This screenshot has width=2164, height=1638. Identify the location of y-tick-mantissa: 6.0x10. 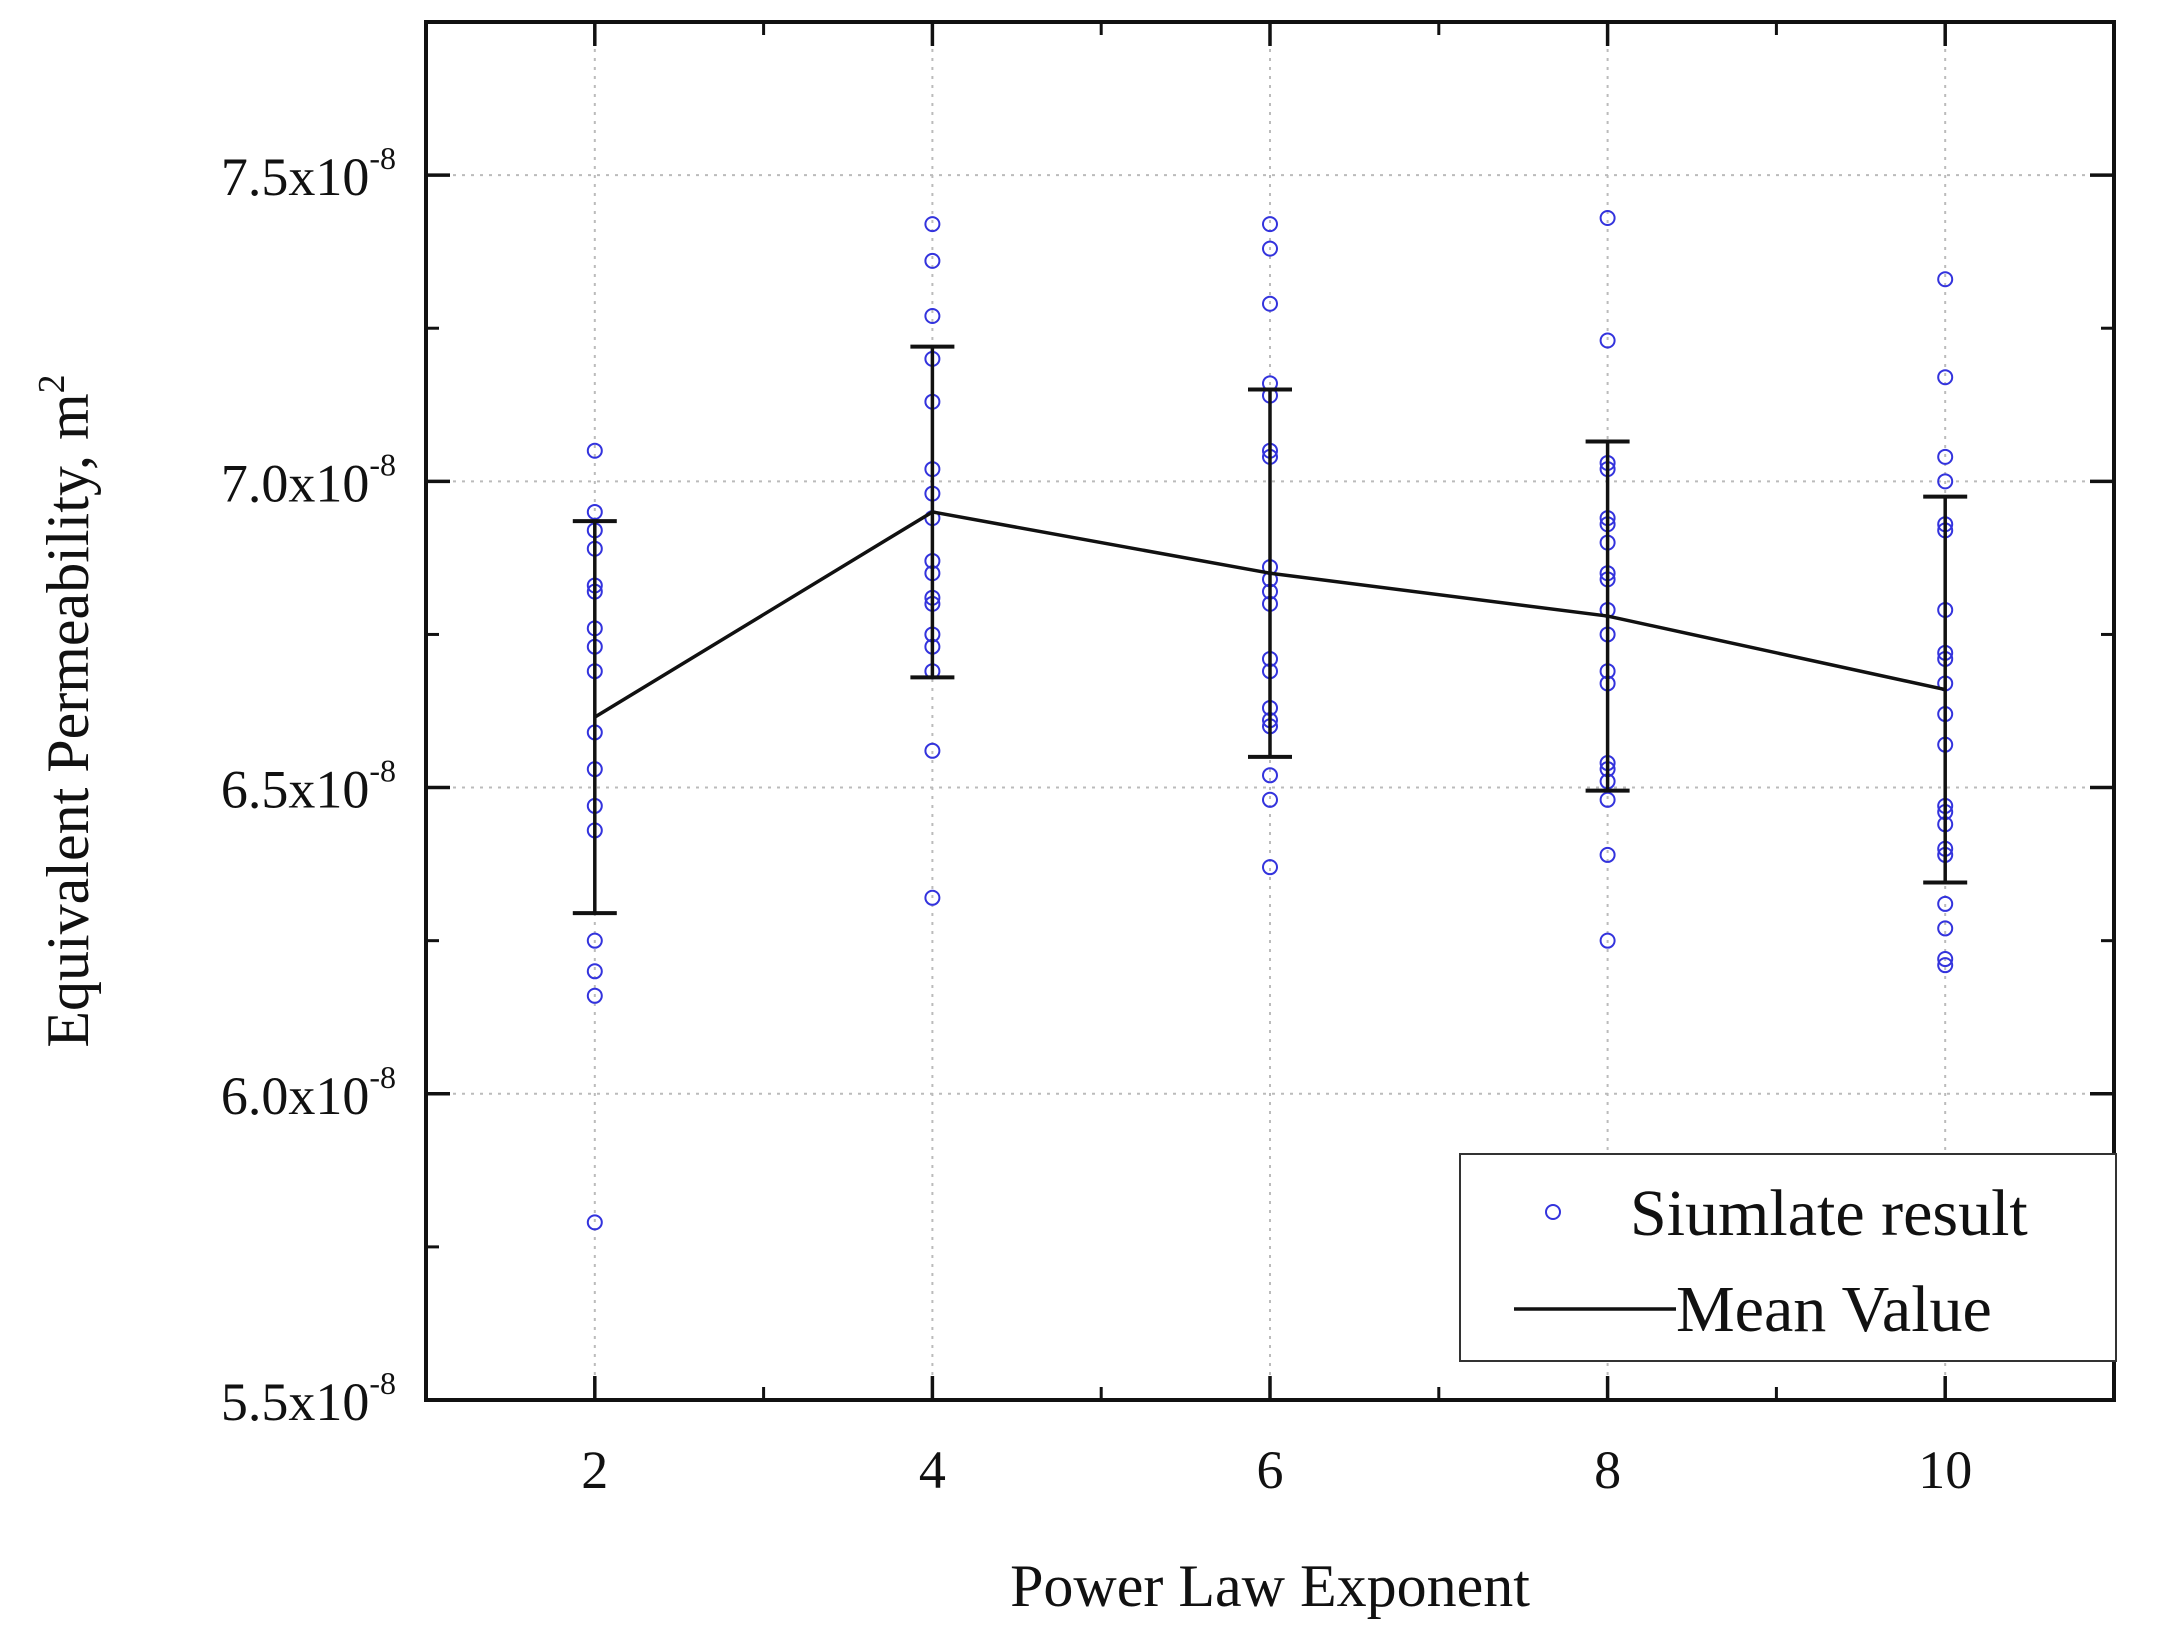
(295, 1096).